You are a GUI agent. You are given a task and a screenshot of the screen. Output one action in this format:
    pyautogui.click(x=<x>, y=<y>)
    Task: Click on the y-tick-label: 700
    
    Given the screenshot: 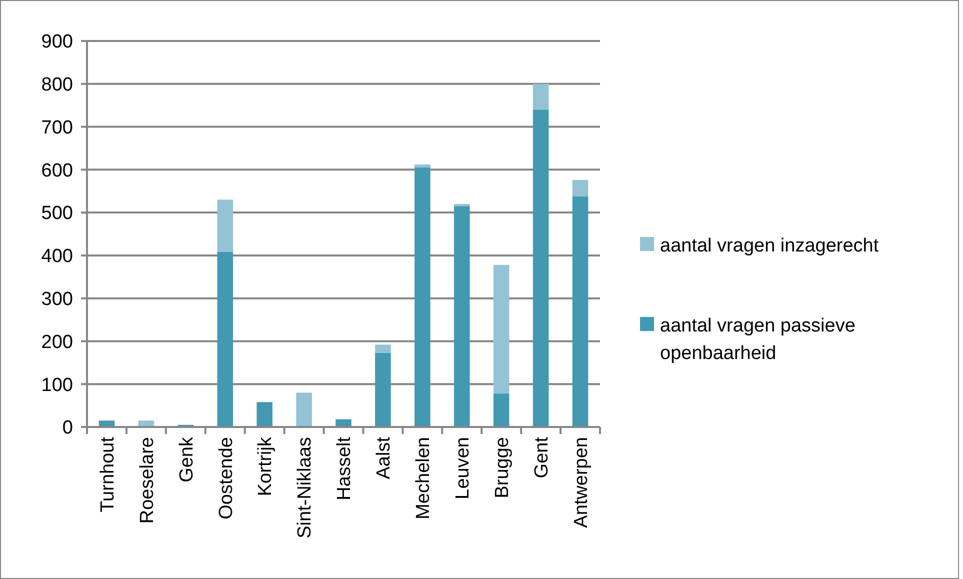 What is the action you would take?
    pyautogui.click(x=57, y=127)
    